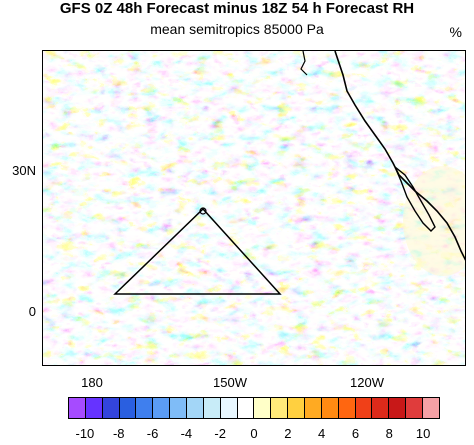  Describe the element at coordinates (24, 170) in the screenshot. I see `y-tick-label-30n: 30N` at that location.